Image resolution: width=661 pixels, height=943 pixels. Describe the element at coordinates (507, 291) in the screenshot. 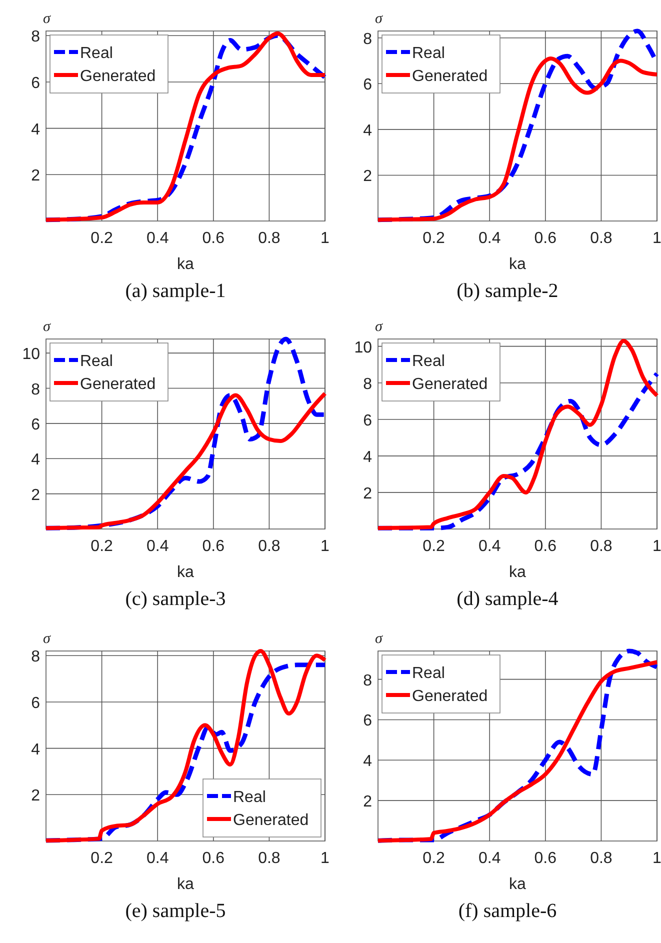

I see `text: (b) sample-2` at that location.